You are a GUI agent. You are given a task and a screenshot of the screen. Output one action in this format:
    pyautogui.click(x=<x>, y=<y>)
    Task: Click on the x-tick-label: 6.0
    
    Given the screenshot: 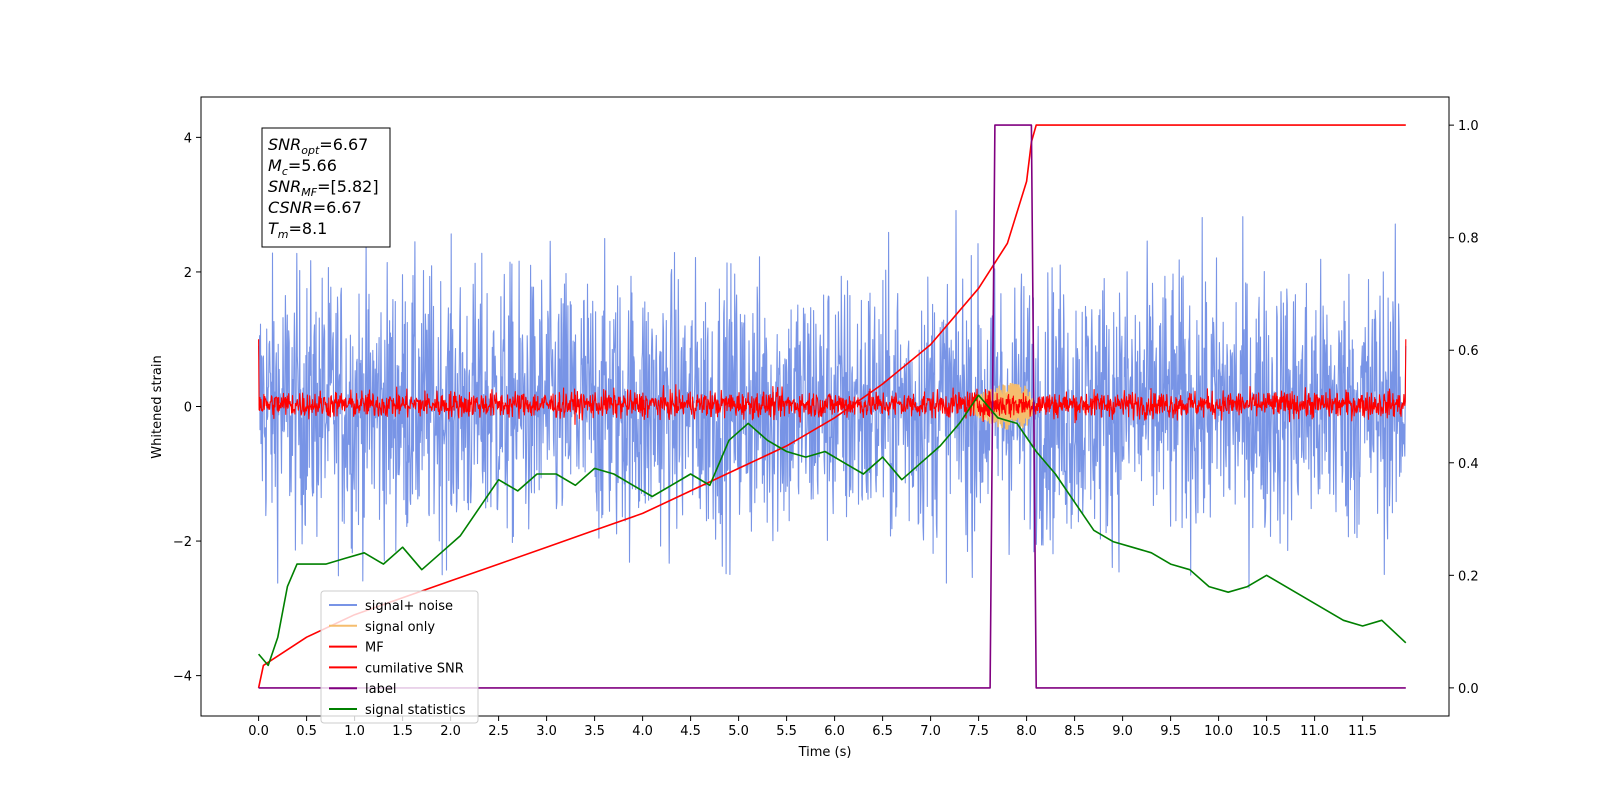 What is the action you would take?
    pyautogui.click(x=834, y=731)
    